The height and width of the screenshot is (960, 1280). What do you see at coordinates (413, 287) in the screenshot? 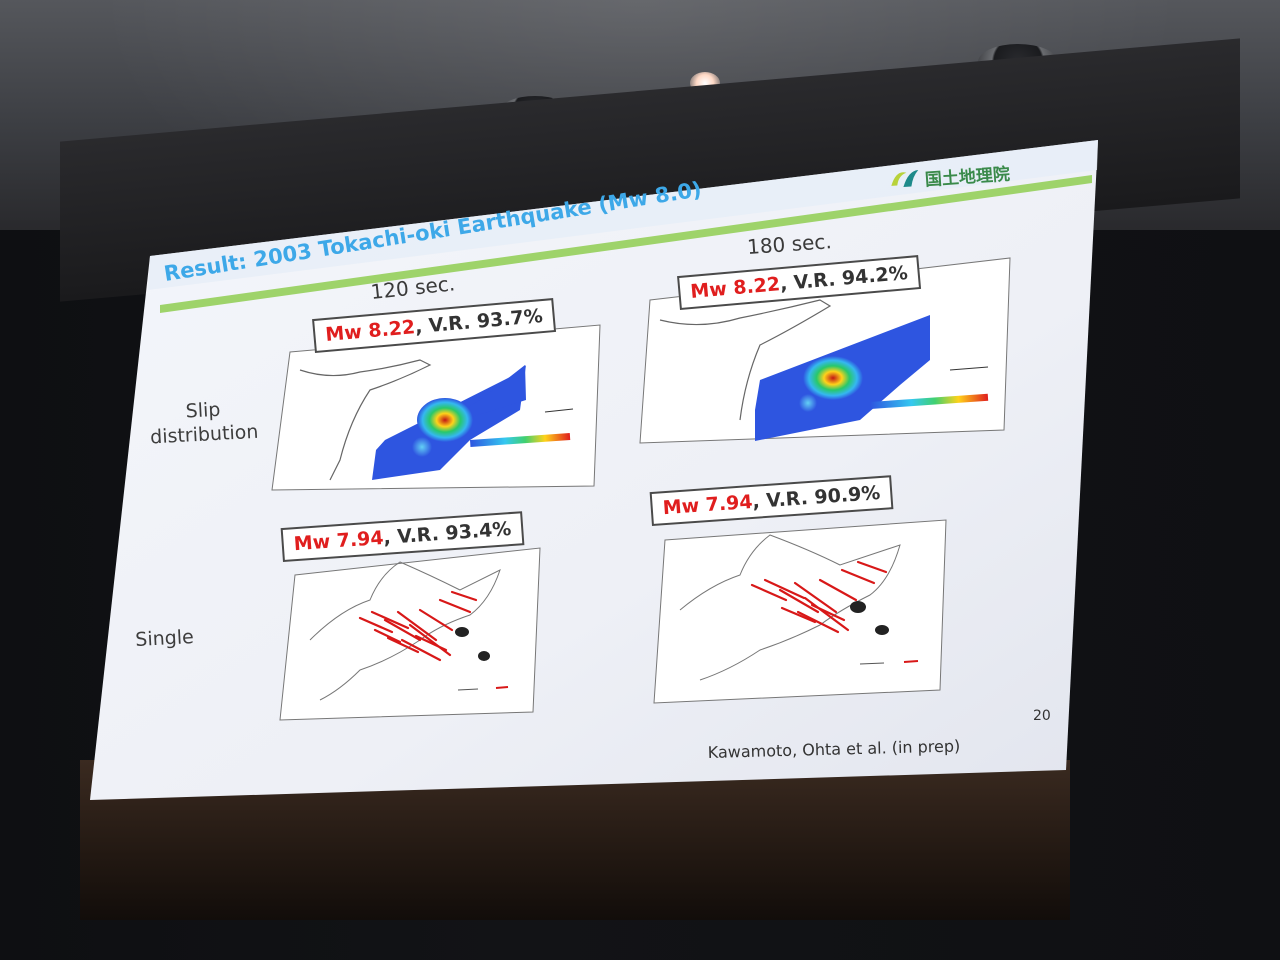
I see `column-label-120s: 120 sec.` at bounding box center [413, 287].